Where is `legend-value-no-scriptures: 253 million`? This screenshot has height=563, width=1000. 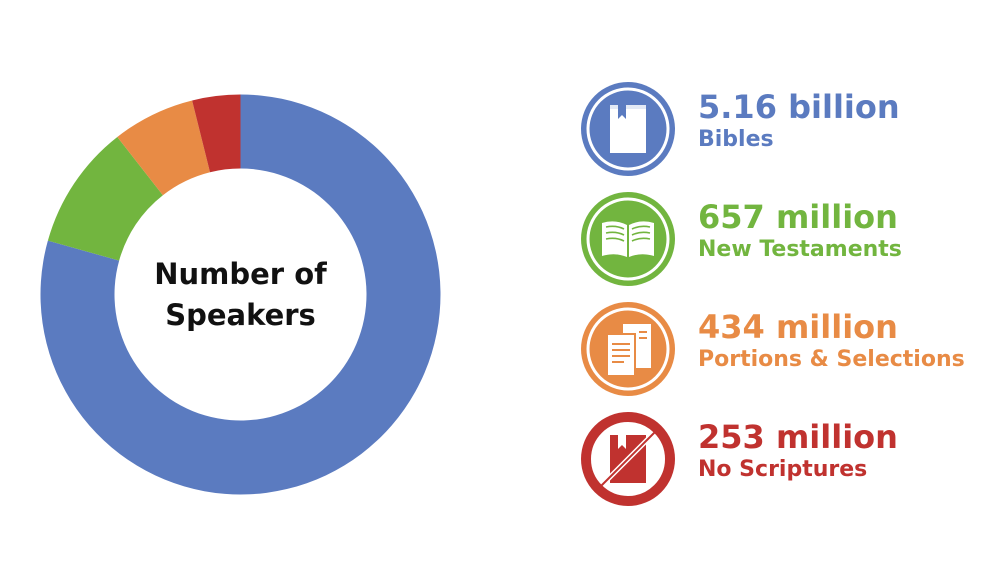 legend-value-no-scriptures: 253 million is located at coordinates (798, 437).